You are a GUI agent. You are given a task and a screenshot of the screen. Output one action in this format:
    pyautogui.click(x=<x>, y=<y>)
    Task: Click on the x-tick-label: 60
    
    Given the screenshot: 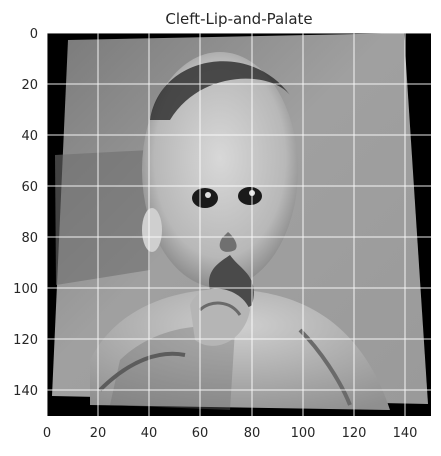 What is the action you would take?
    pyautogui.click(x=200, y=433)
    